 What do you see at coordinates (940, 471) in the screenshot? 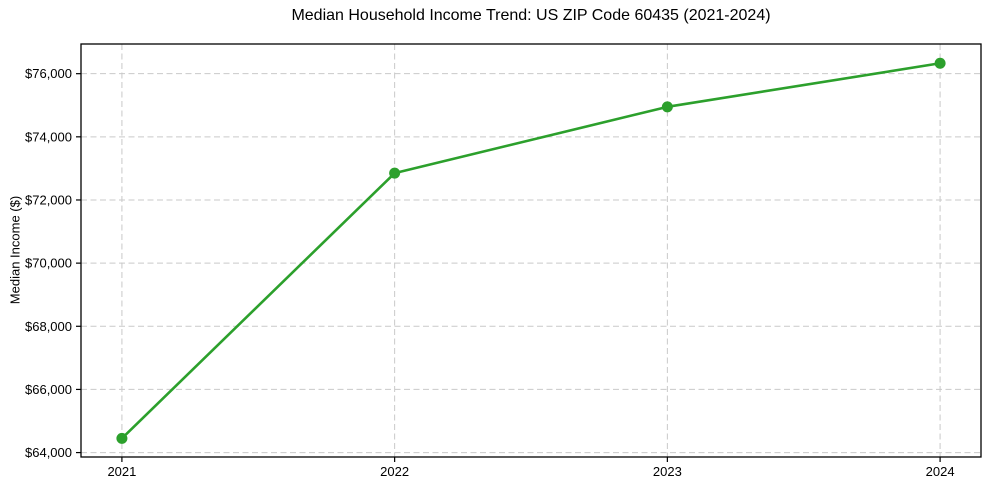
I see `x-tick-label: 2024` at bounding box center [940, 471].